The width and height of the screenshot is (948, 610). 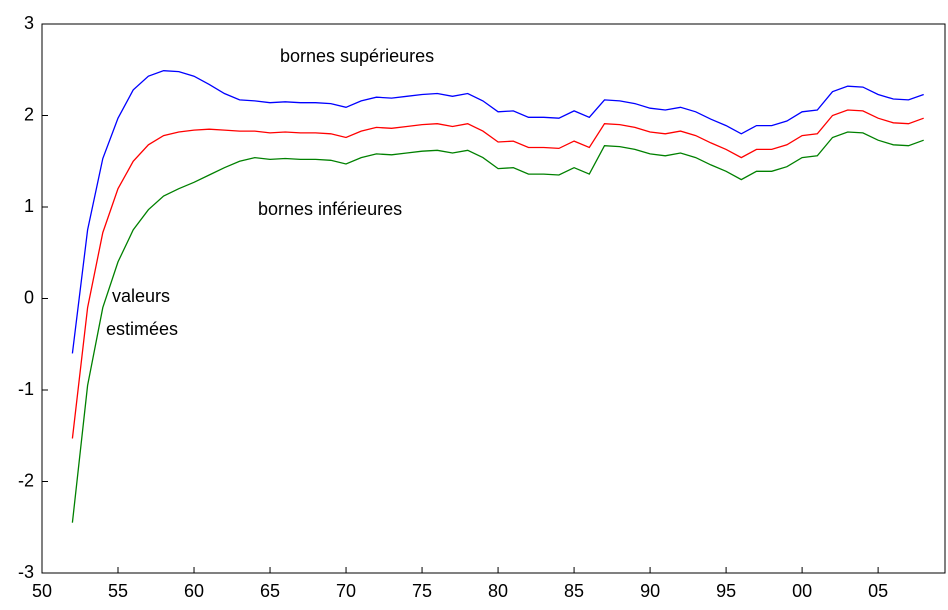 I want to click on x-tick-label: 55, so click(x=118, y=591).